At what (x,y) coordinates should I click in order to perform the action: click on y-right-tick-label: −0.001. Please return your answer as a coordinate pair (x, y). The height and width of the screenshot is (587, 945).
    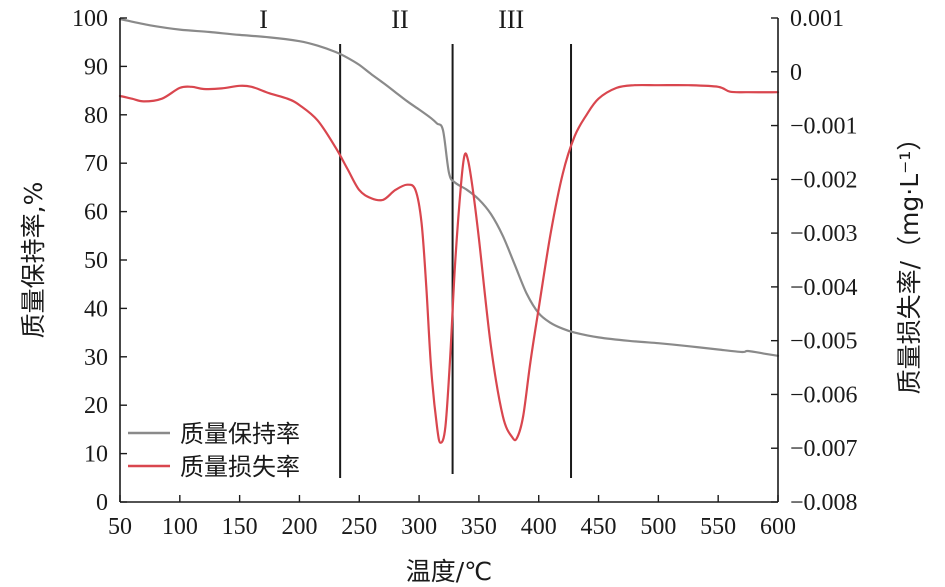
    Looking at the image, I should click on (824, 127).